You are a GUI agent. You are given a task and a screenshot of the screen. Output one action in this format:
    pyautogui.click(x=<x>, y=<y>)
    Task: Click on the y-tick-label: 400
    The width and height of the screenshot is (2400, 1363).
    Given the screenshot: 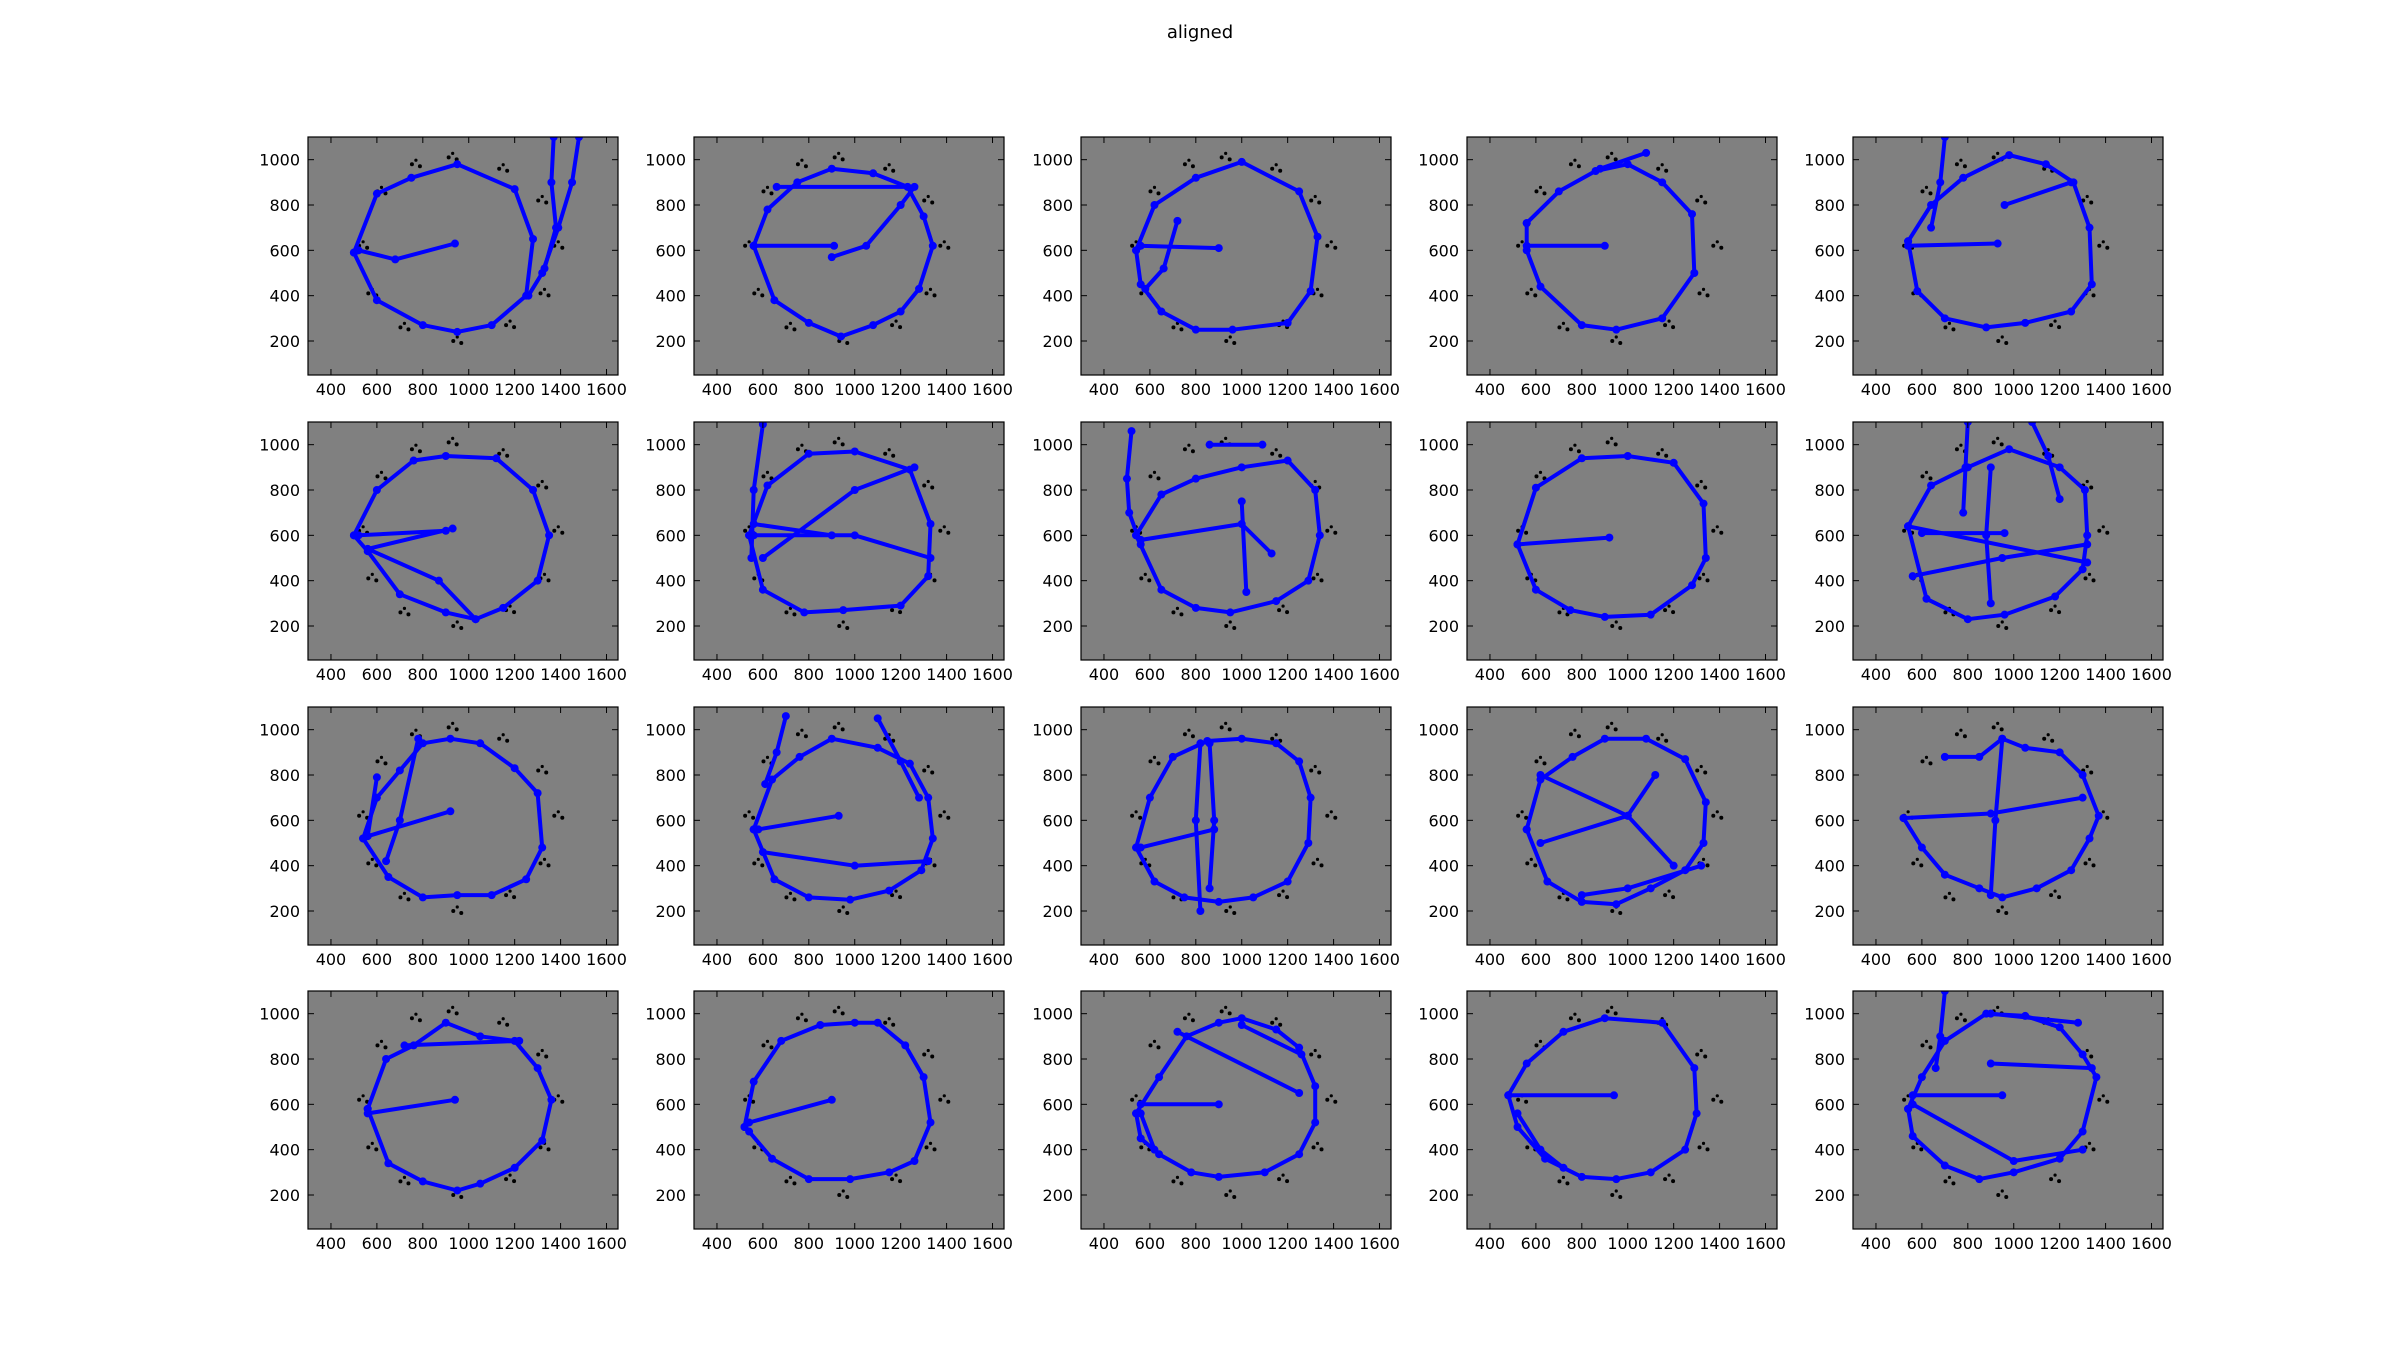 What is the action you would take?
    pyautogui.click(x=1829, y=581)
    